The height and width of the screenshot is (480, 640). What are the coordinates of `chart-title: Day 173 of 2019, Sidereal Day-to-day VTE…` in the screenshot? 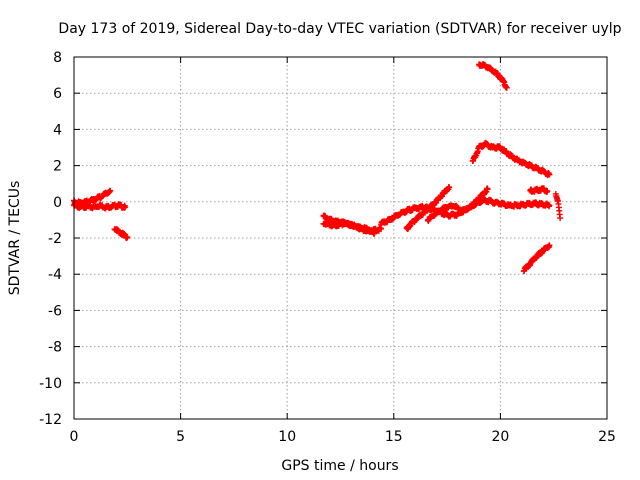 It's located at (339, 29).